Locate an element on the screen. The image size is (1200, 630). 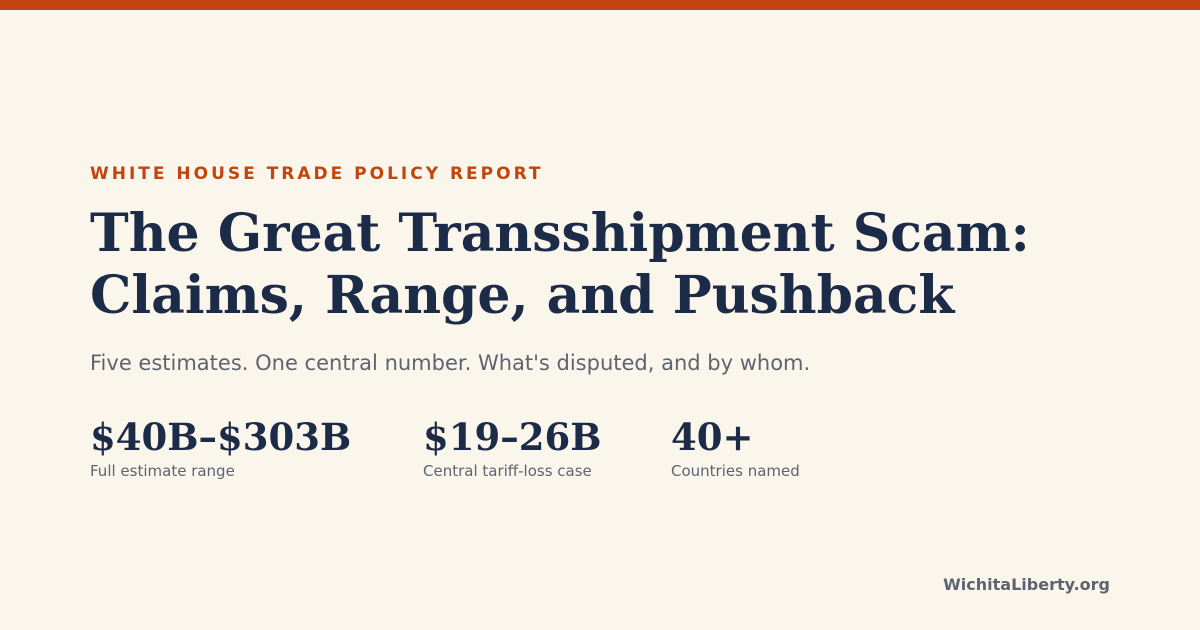
stat-label: Central tariff-loss case is located at coordinates (507, 471).